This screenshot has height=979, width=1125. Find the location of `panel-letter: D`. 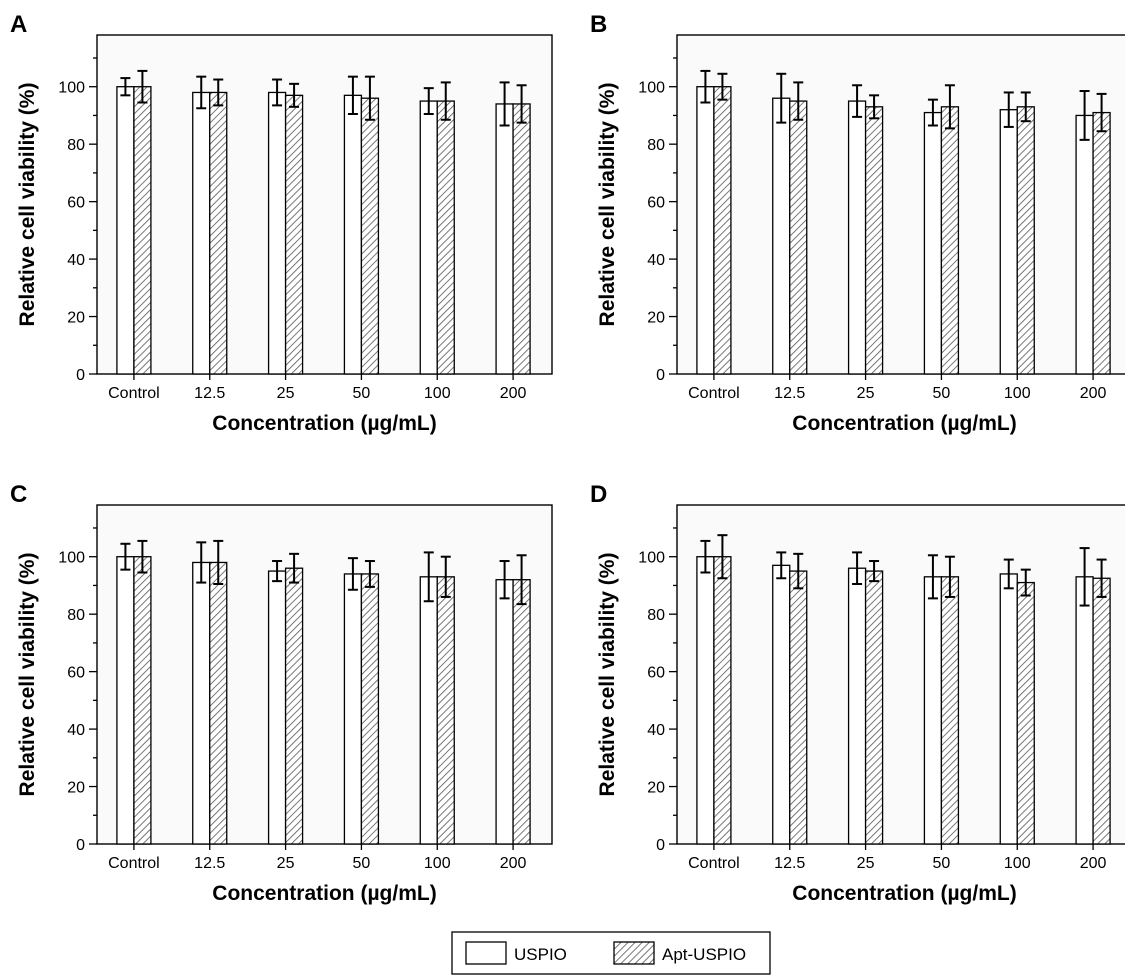

panel-letter: D is located at coordinates (598, 494).